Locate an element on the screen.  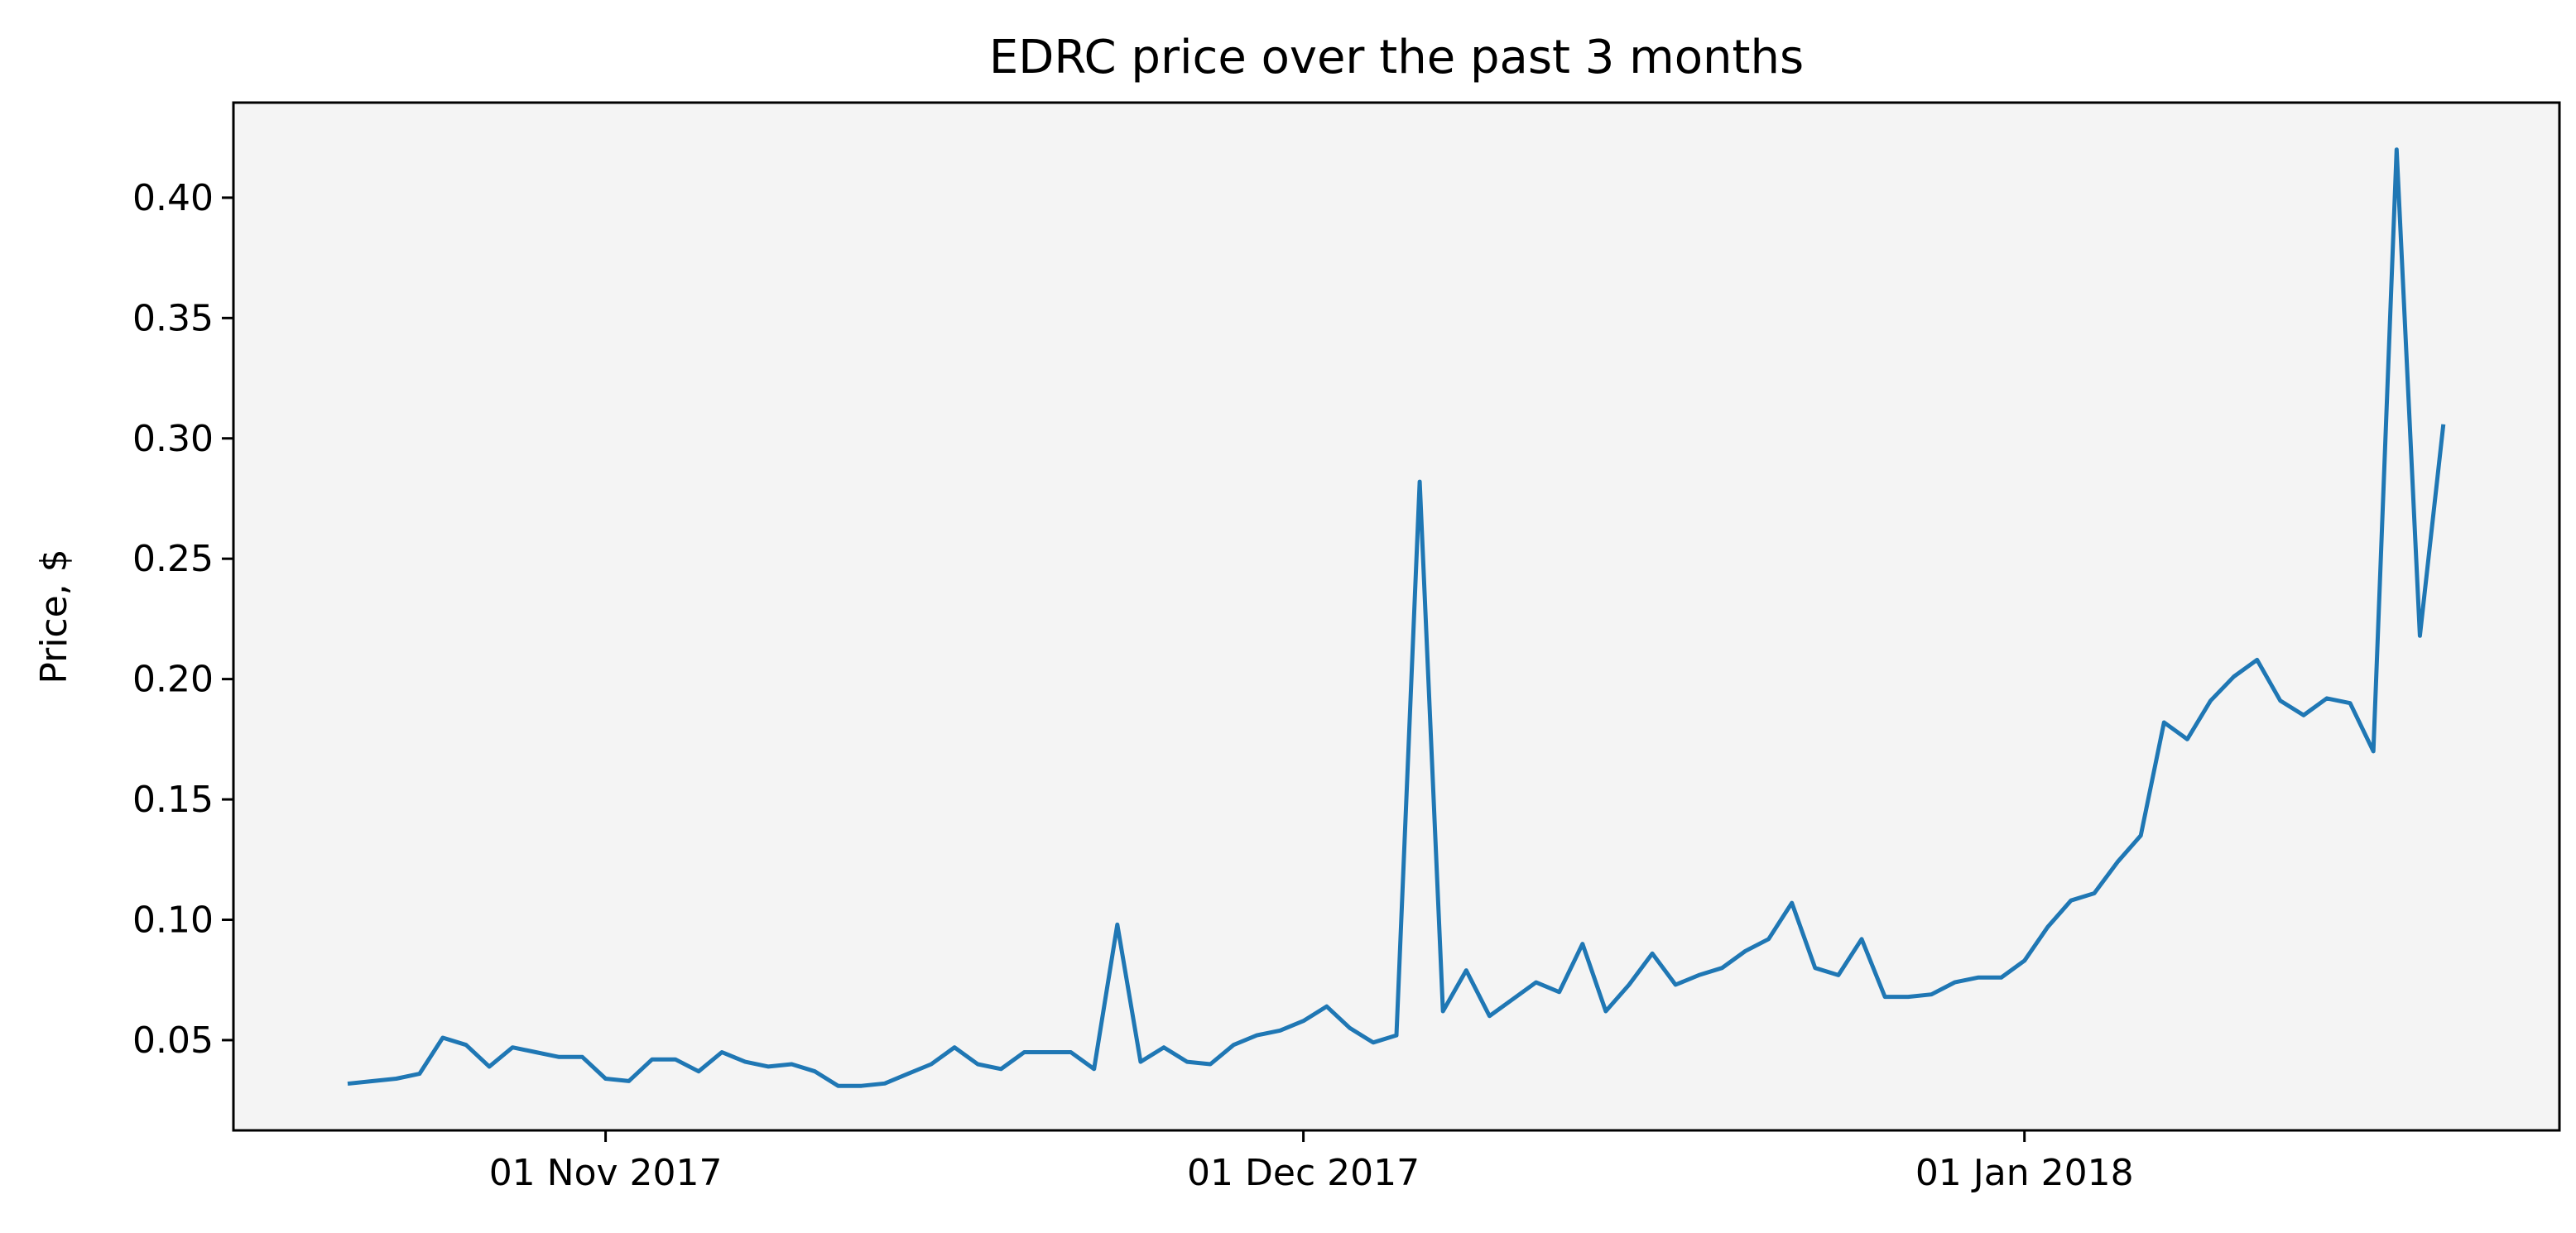
y-tick-label: 0.05 is located at coordinates (173, 1041).